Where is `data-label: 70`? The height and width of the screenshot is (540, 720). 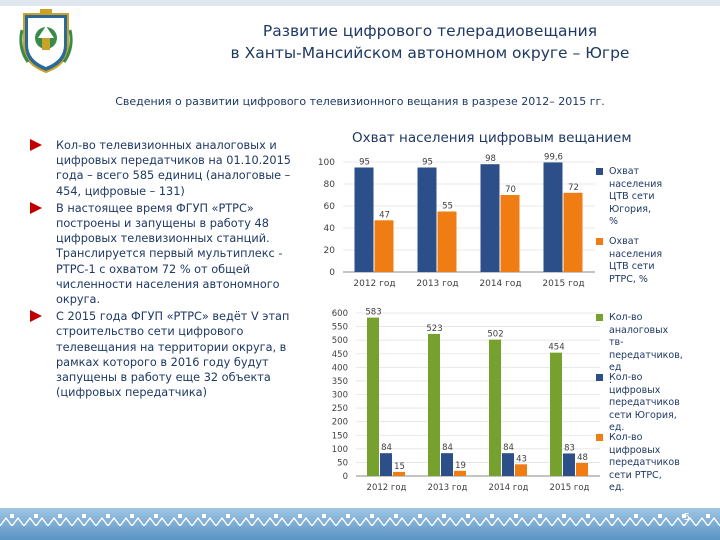 data-label: 70 is located at coordinates (510, 190).